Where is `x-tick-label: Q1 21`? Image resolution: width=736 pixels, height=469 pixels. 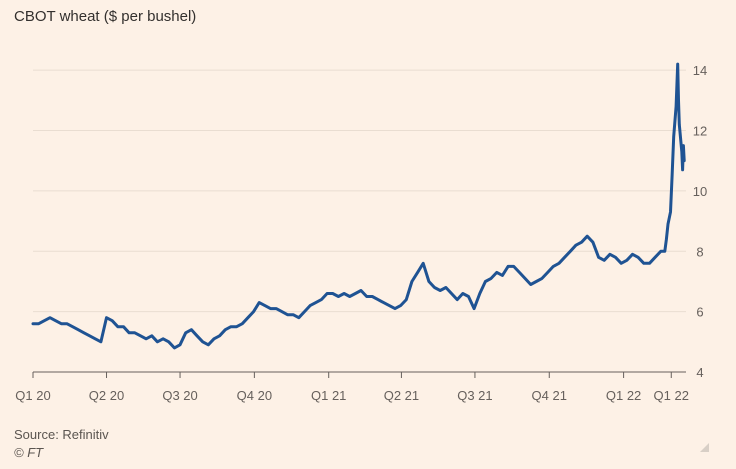 x-tick-label: Q1 21 is located at coordinates (328, 395).